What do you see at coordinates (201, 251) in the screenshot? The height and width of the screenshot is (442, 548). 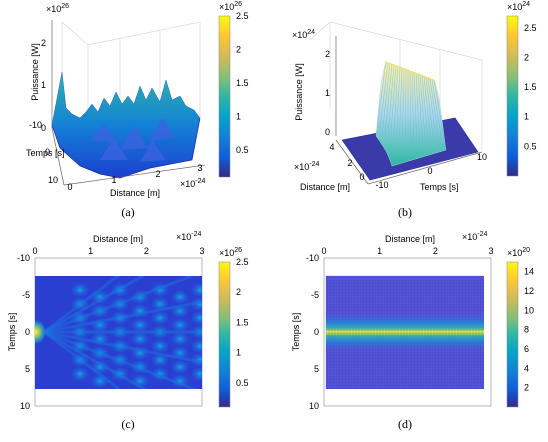 I see `panel-c-xtick-3: 3` at bounding box center [201, 251].